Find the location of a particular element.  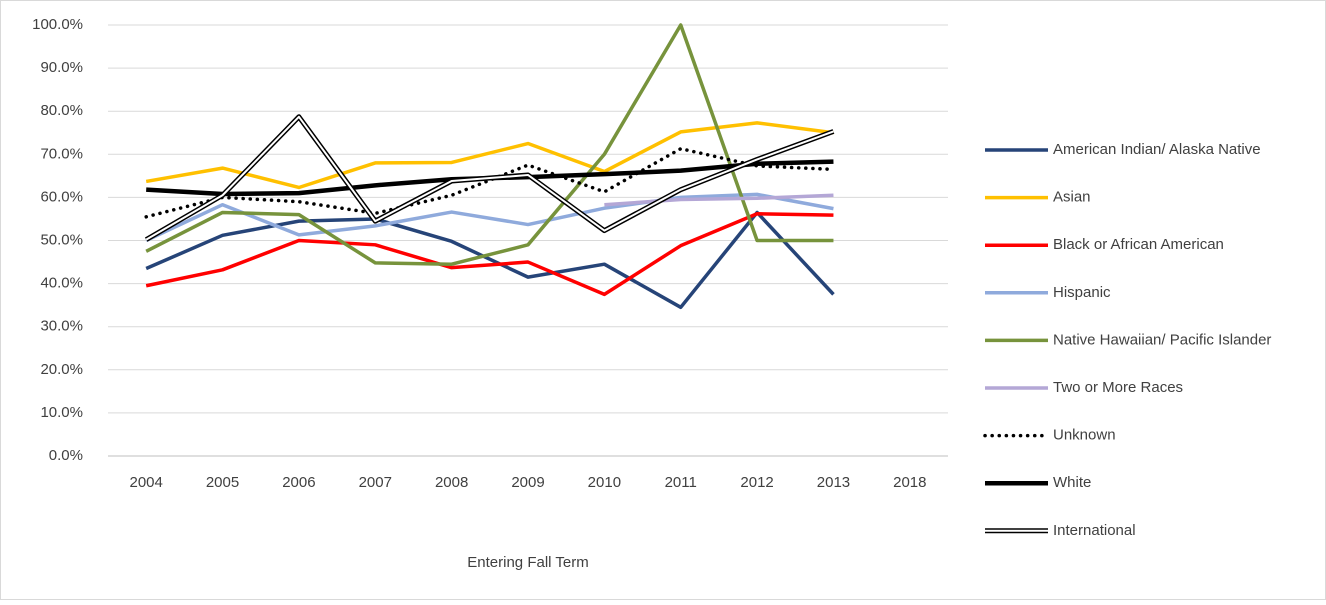

legend-label: International is located at coordinates (1094, 530).